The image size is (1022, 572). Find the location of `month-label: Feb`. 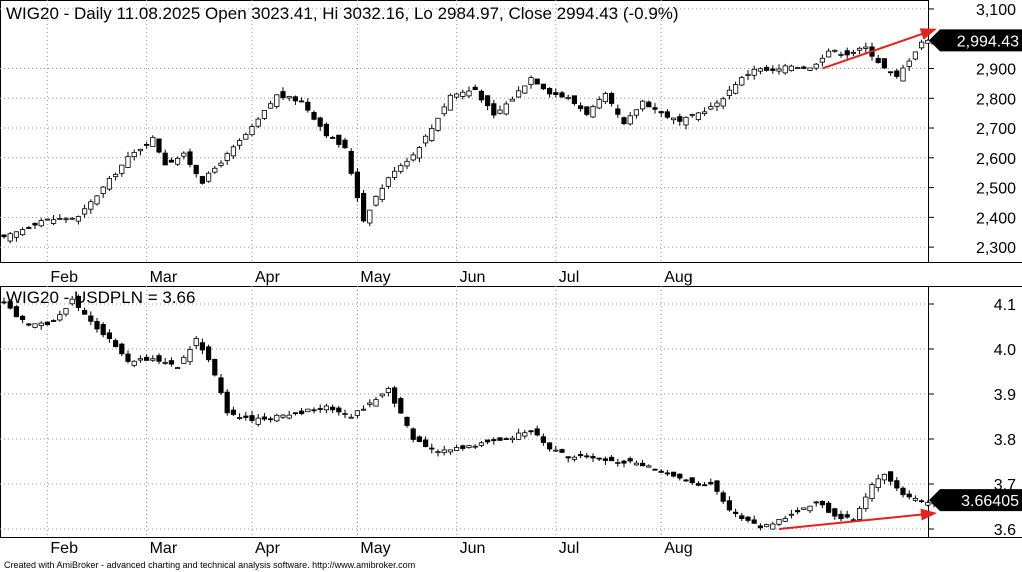

month-label: Feb is located at coordinates (64, 277).